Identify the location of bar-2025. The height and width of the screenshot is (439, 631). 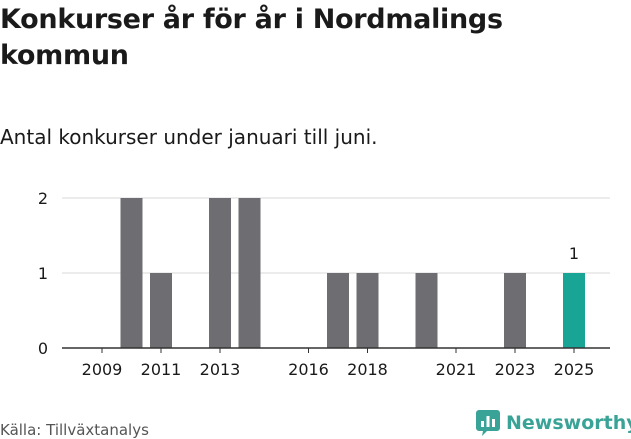
(574, 310).